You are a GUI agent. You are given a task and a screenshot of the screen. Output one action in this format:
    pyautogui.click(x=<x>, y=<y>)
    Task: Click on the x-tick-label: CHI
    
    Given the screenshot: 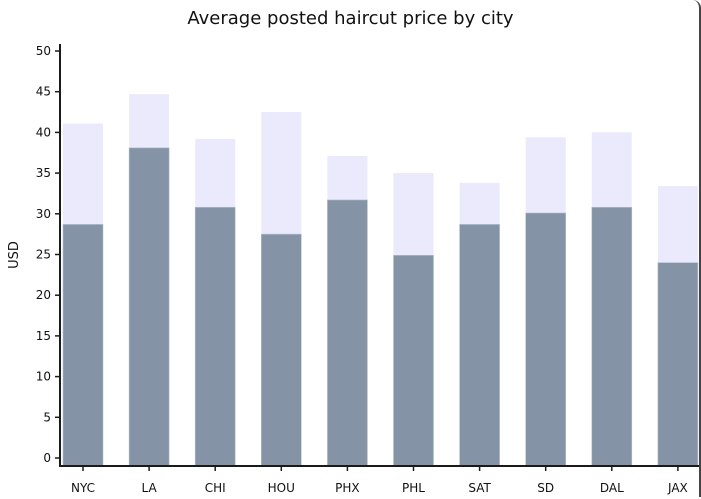 What is the action you would take?
    pyautogui.click(x=215, y=488)
    